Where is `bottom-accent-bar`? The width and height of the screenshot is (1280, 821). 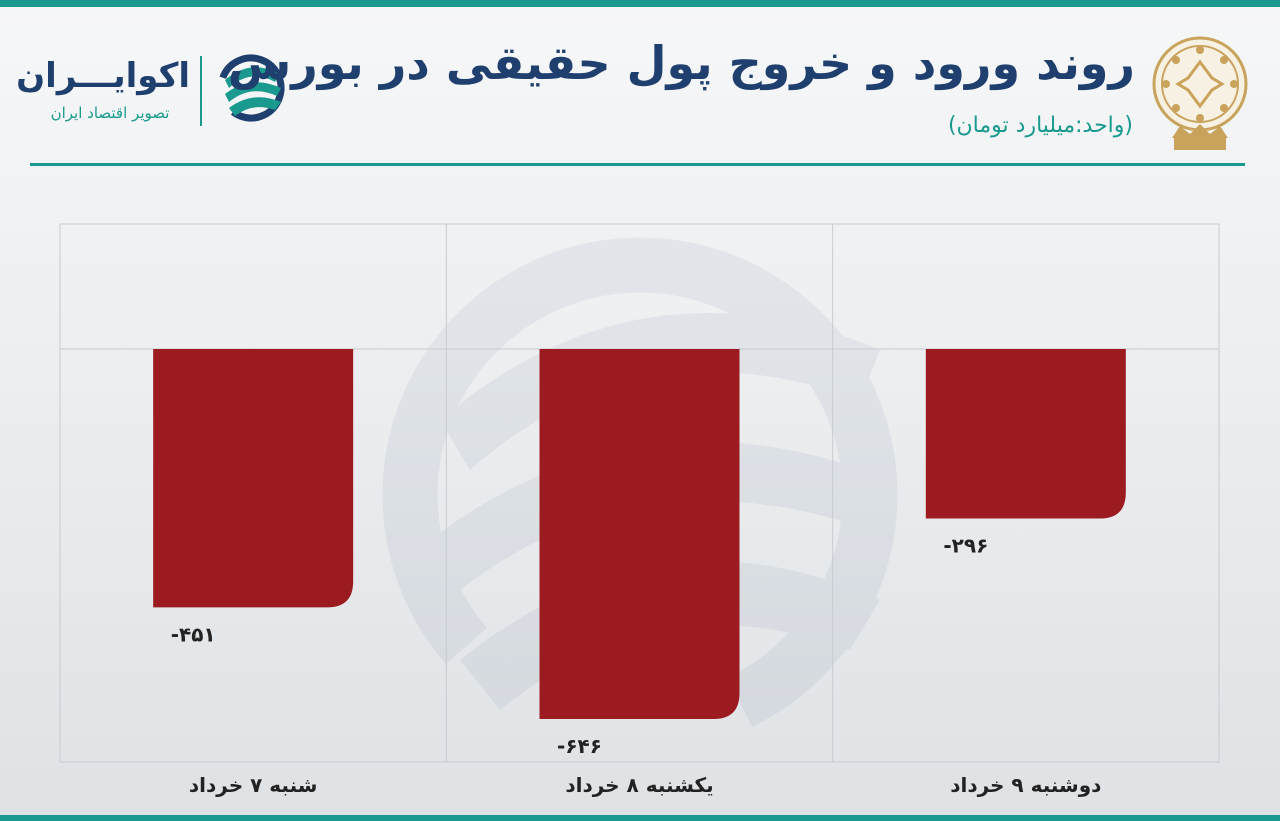 bottom-accent-bar is located at coordinates (640, 818).